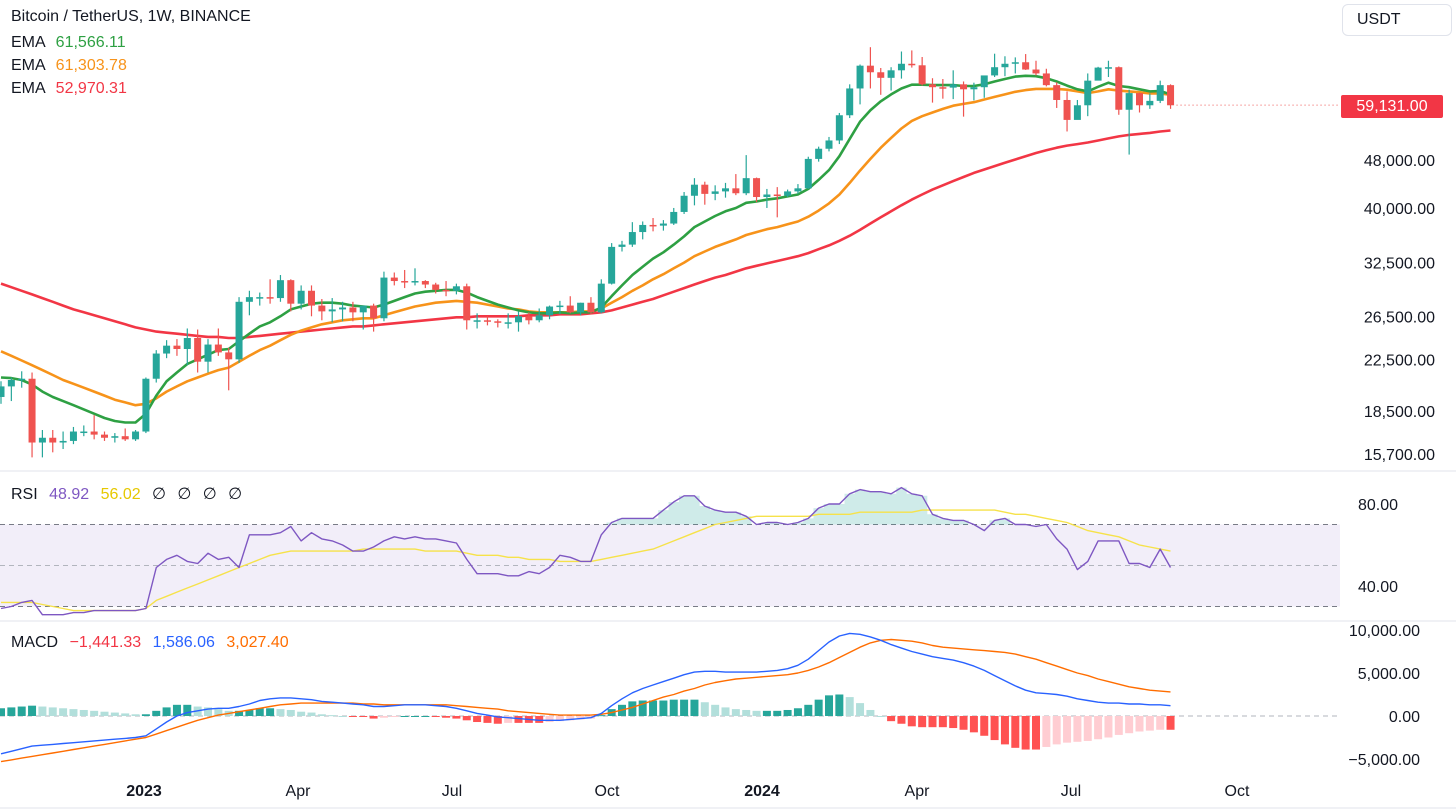 Image resolution: width=1456 pixels, height=810 pixels. What do you see at coordinates (452, 791) in the screenshot?
I see `time-axis-label: Jul` at bounding box center [452, 791].